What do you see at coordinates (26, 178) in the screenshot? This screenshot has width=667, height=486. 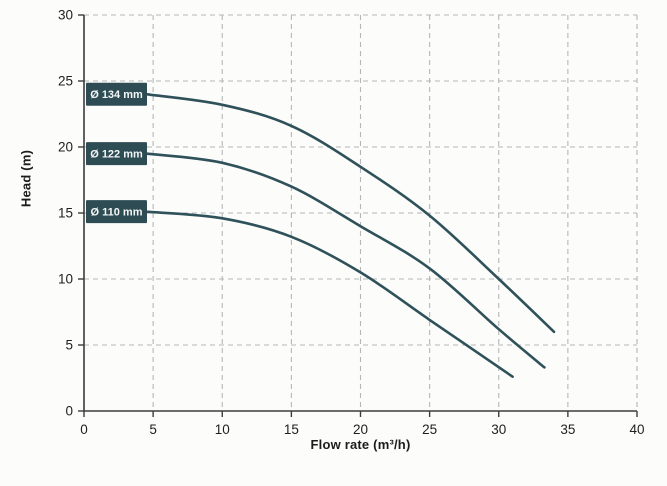 I see `y-axis-title: Head (m)` at bounding box center [26, 178].